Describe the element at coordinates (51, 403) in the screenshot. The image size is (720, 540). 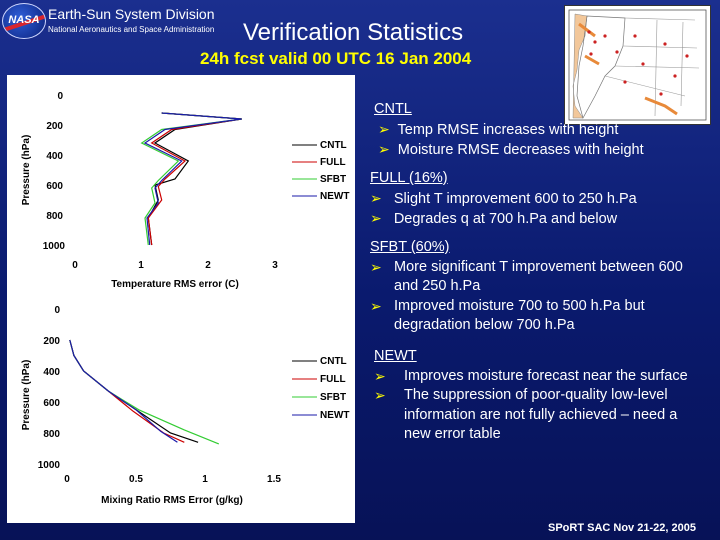
I see `moist-ytick: 600` at that location.